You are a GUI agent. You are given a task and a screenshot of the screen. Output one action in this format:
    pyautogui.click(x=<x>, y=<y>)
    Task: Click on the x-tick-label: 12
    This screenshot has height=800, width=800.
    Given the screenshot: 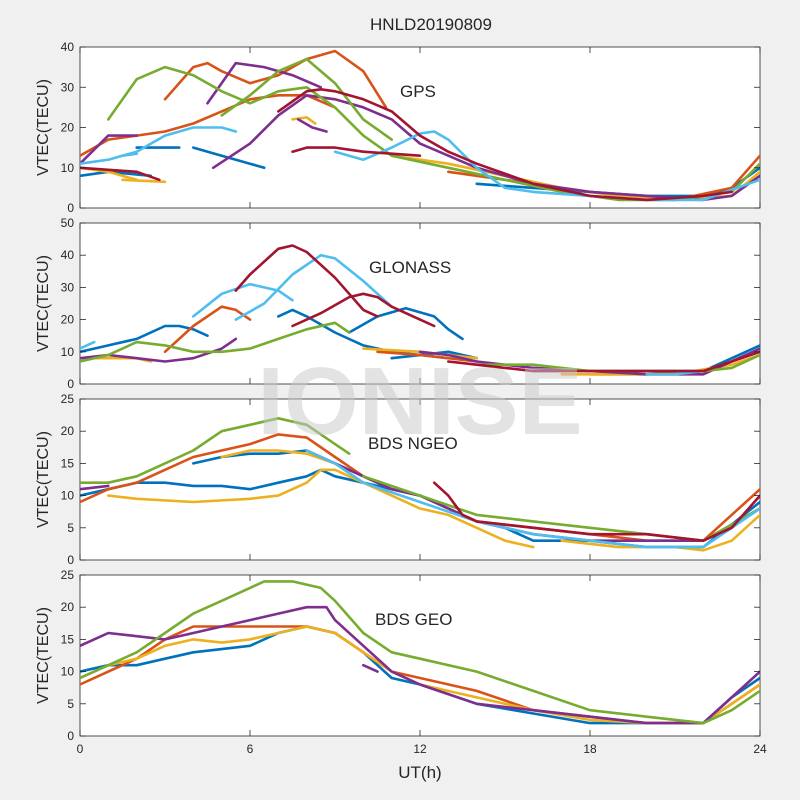 What is the action you would take?
    pyautogui.click(x=420, y=749)
    